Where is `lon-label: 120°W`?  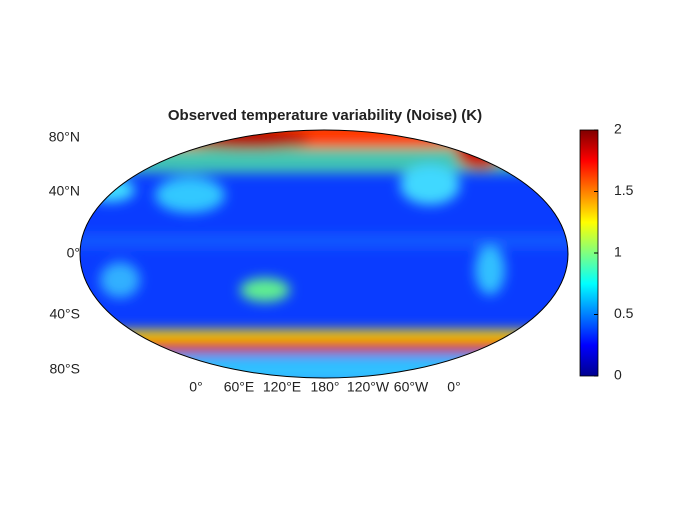 lon-label: 120°W is located at coordinates (368, 387).